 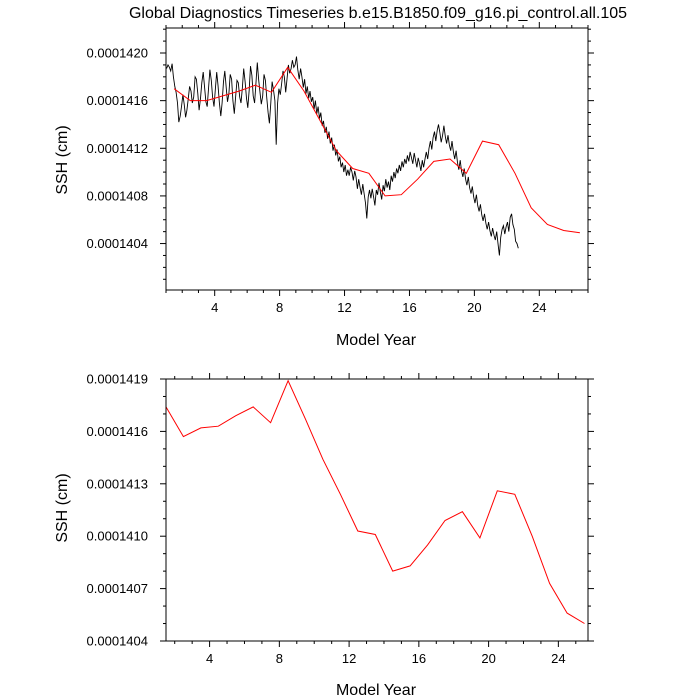 I want to click on y-tick-label: 0.0001419, so click(x=117, y=379).